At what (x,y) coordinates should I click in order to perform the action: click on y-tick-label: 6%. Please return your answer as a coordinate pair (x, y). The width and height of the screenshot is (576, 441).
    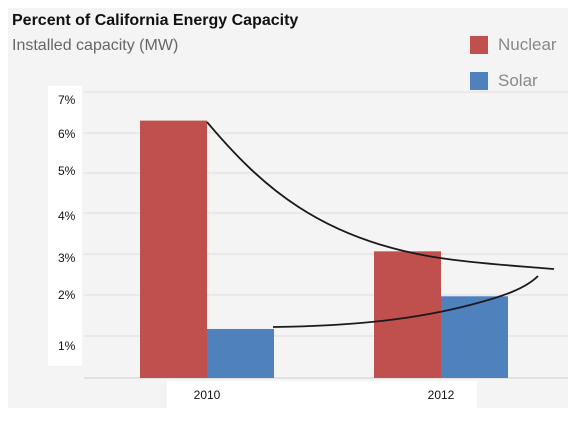
    Looking at the image, I should click on (67, 134).